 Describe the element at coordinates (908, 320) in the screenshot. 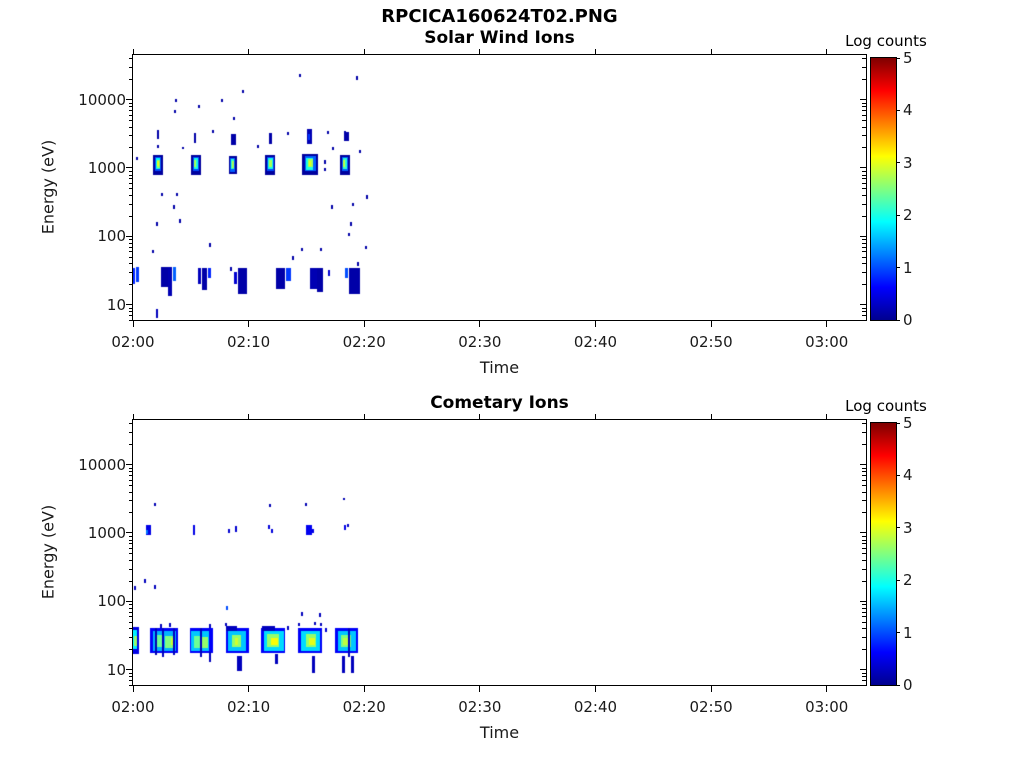

I see `colorbar-tick-label: 0` at that location.